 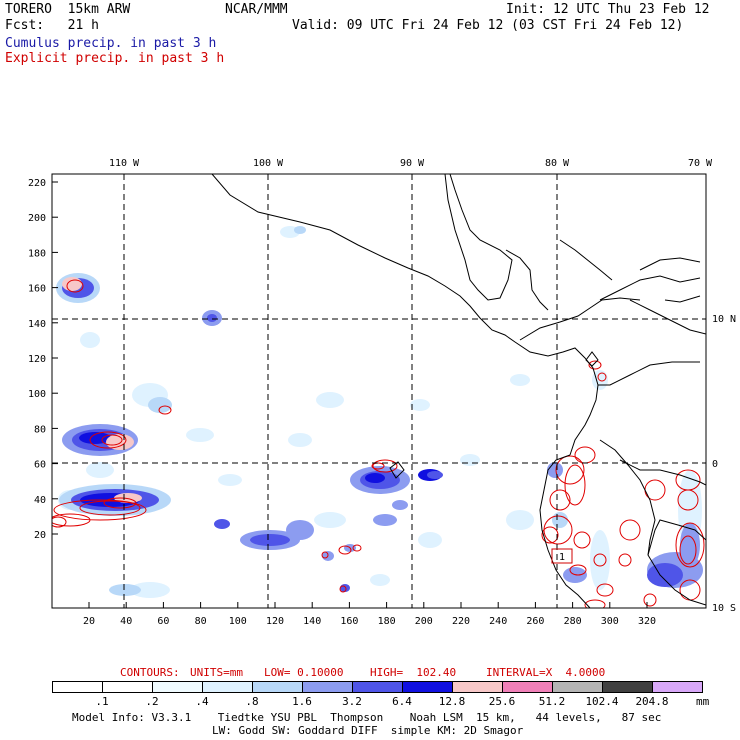 I want to click on y-tick-label: 80, so click(x=40, y=429).